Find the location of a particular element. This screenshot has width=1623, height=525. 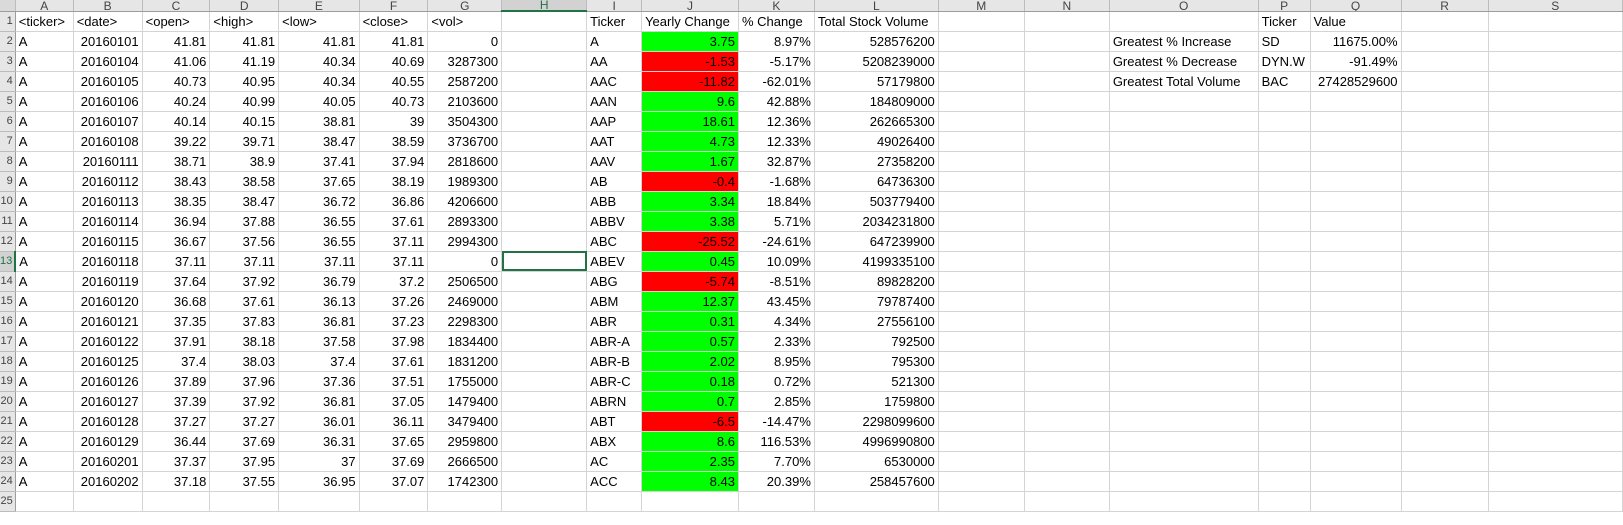

cell-k1: % Change is located at coordinates (776, 21).